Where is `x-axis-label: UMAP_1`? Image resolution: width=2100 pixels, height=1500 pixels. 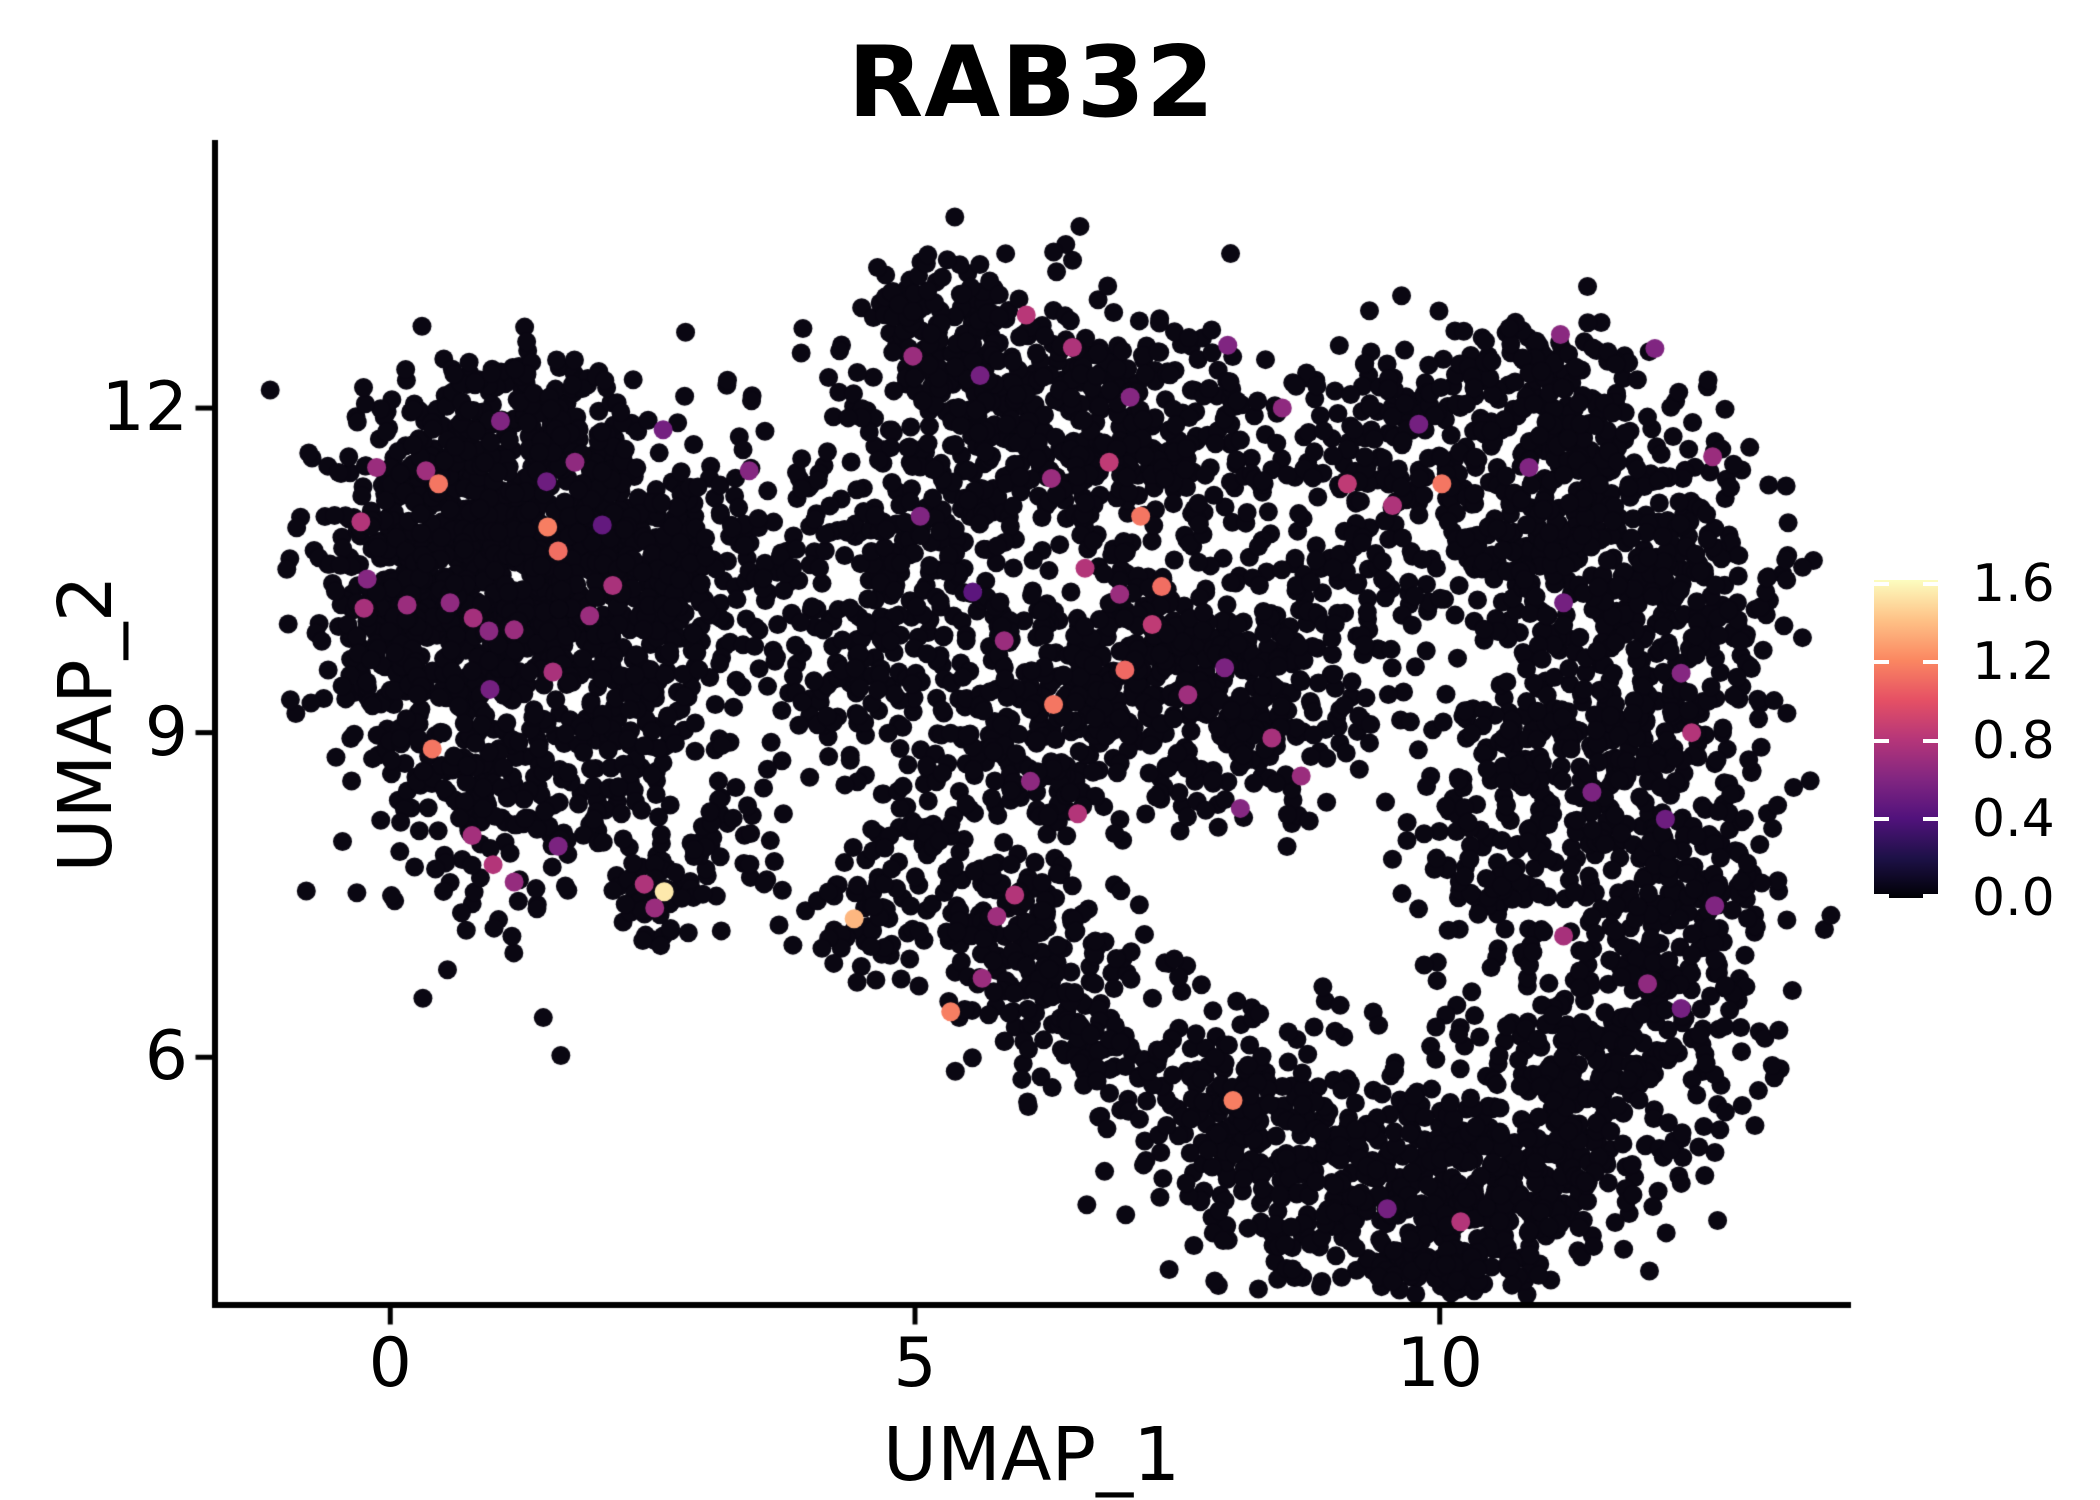 x-axis-label: UMAP_1 is located at coordinates (1031, 1455).